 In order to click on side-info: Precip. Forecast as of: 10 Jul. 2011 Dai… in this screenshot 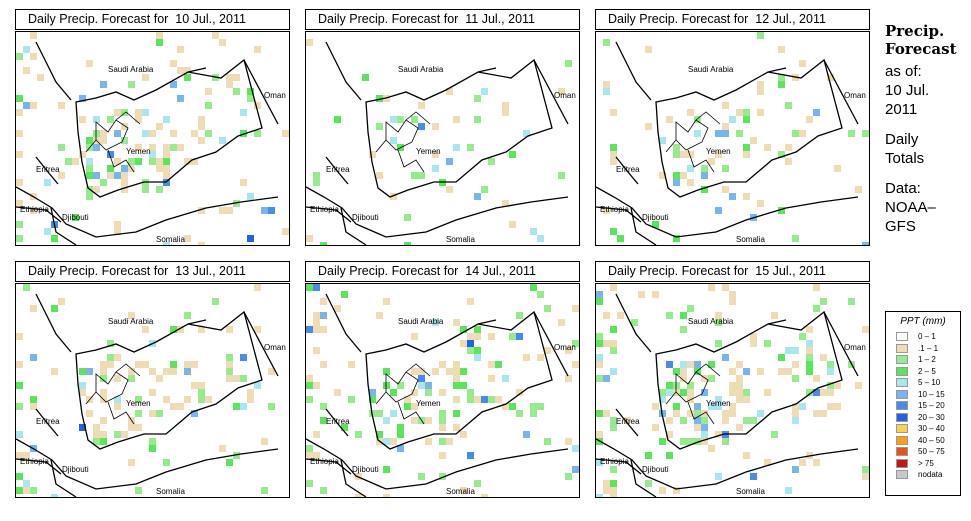, I will do `click(928, 129)`.